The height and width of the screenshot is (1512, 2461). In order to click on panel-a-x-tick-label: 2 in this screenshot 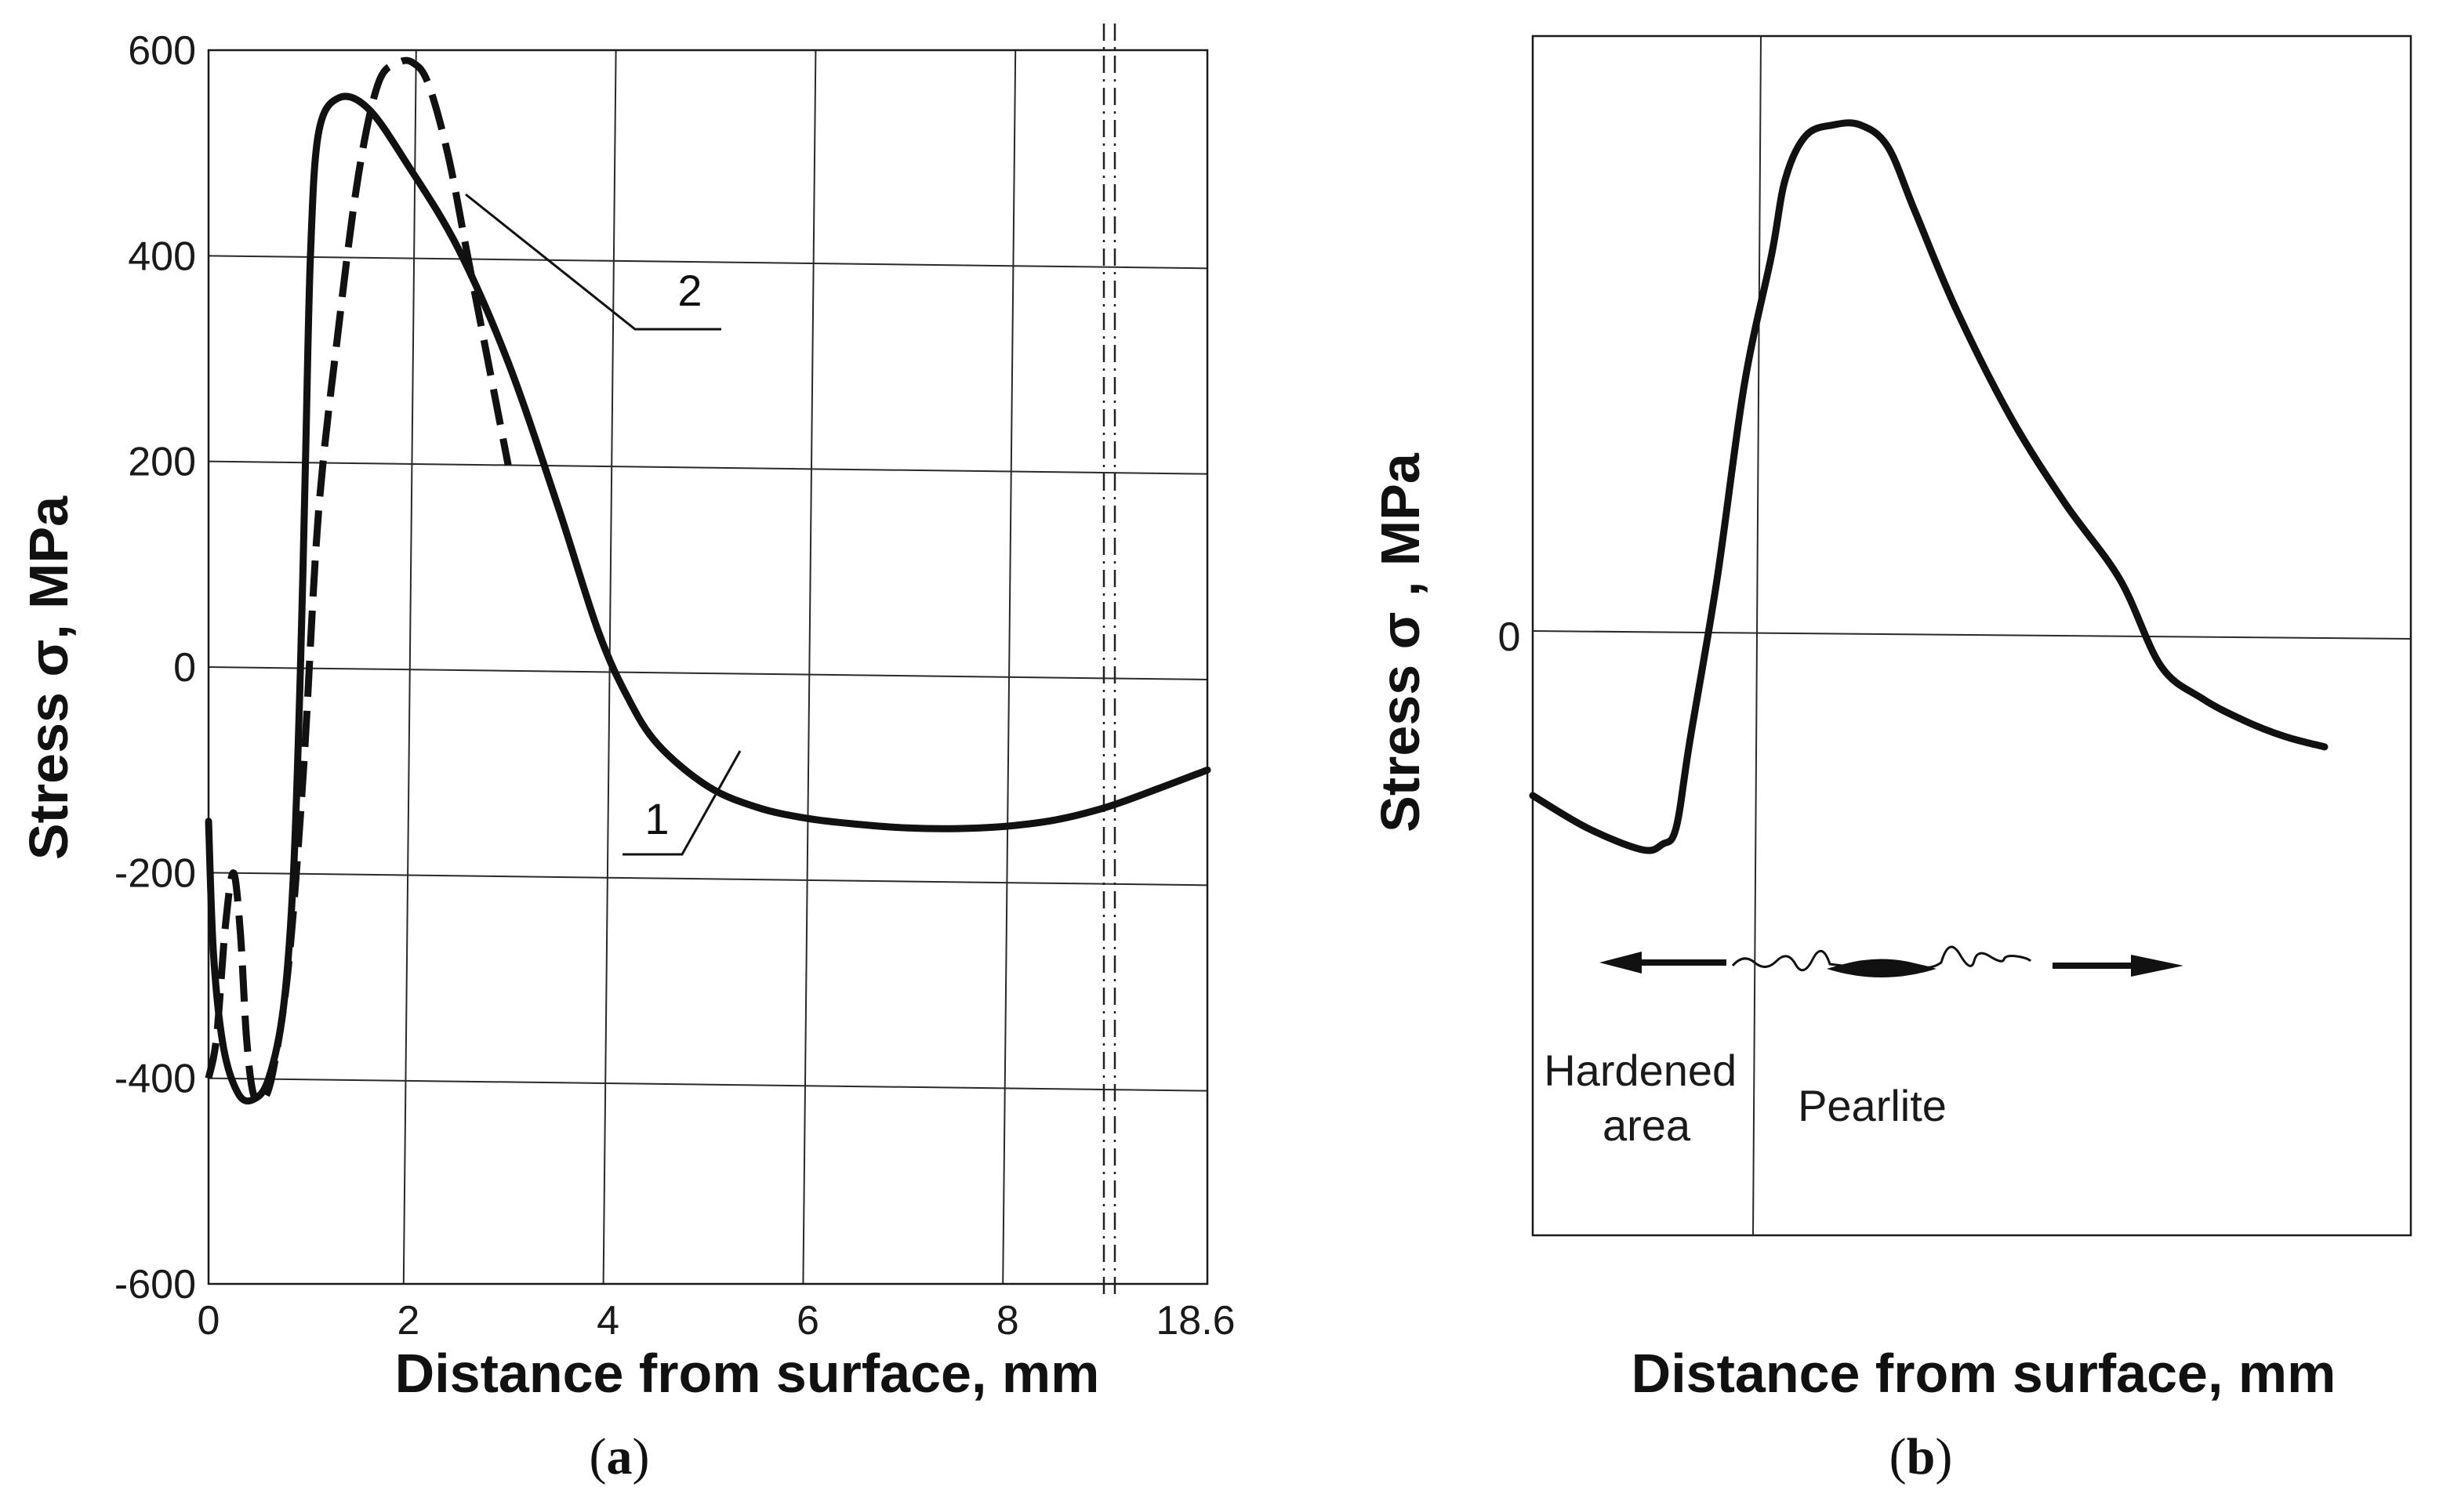, I will do `click(408, 1320)`.